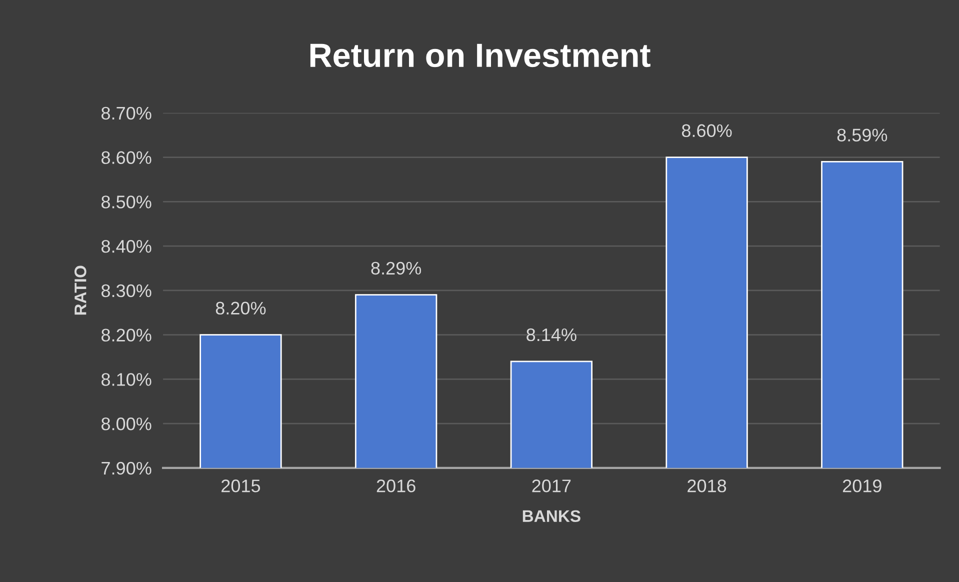 The width and height of the screenshot is (959, 582). Describe the element at coordinates (396, 268) in the screenshot. I see `data-label: 8.29%` at that location.